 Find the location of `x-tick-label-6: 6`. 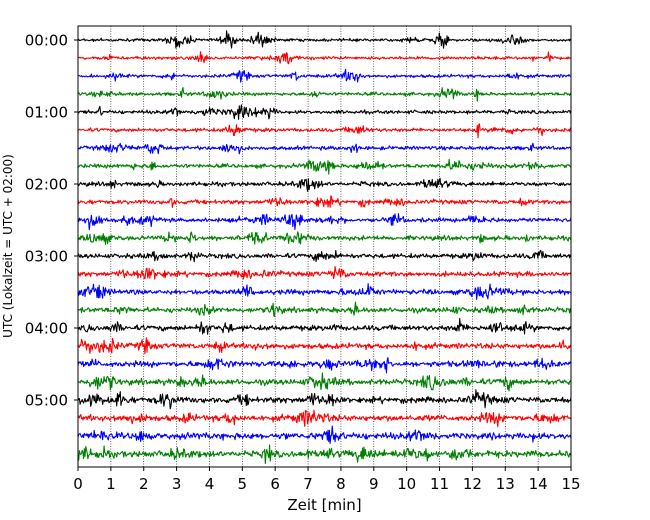

x-tick-label-6: 6 is located at coordinates (275, 484).